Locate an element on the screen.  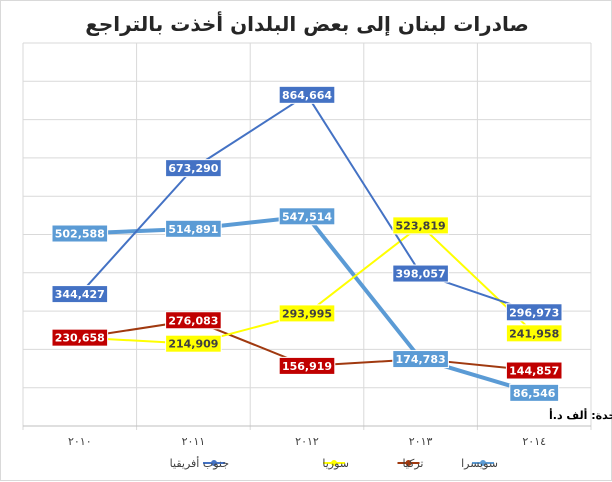
data-label: 673,290 is located at coordinates (193, 168).